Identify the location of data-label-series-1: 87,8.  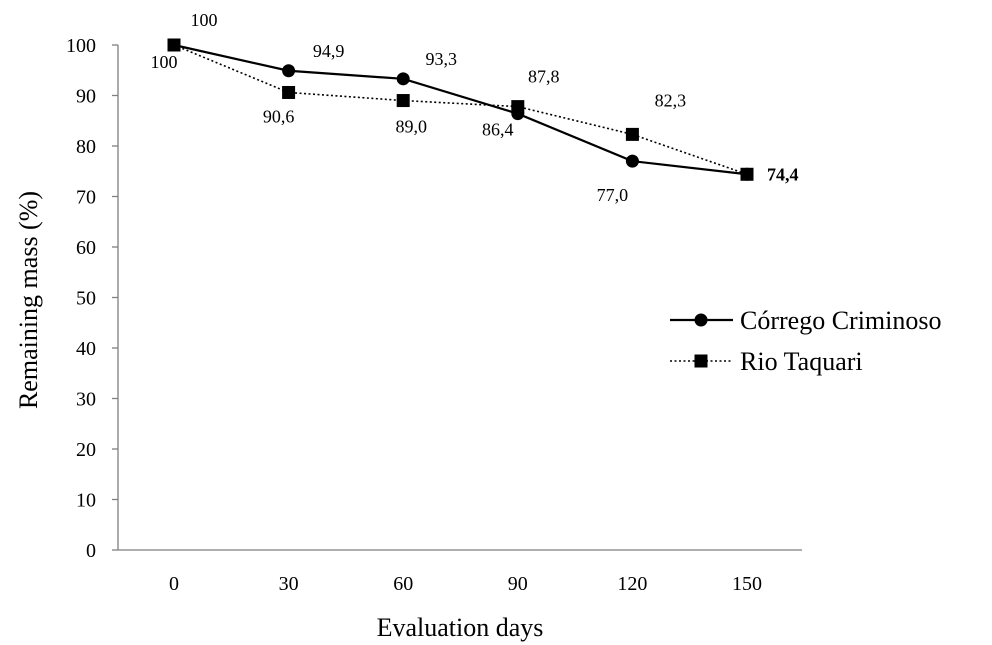
(544, 77).